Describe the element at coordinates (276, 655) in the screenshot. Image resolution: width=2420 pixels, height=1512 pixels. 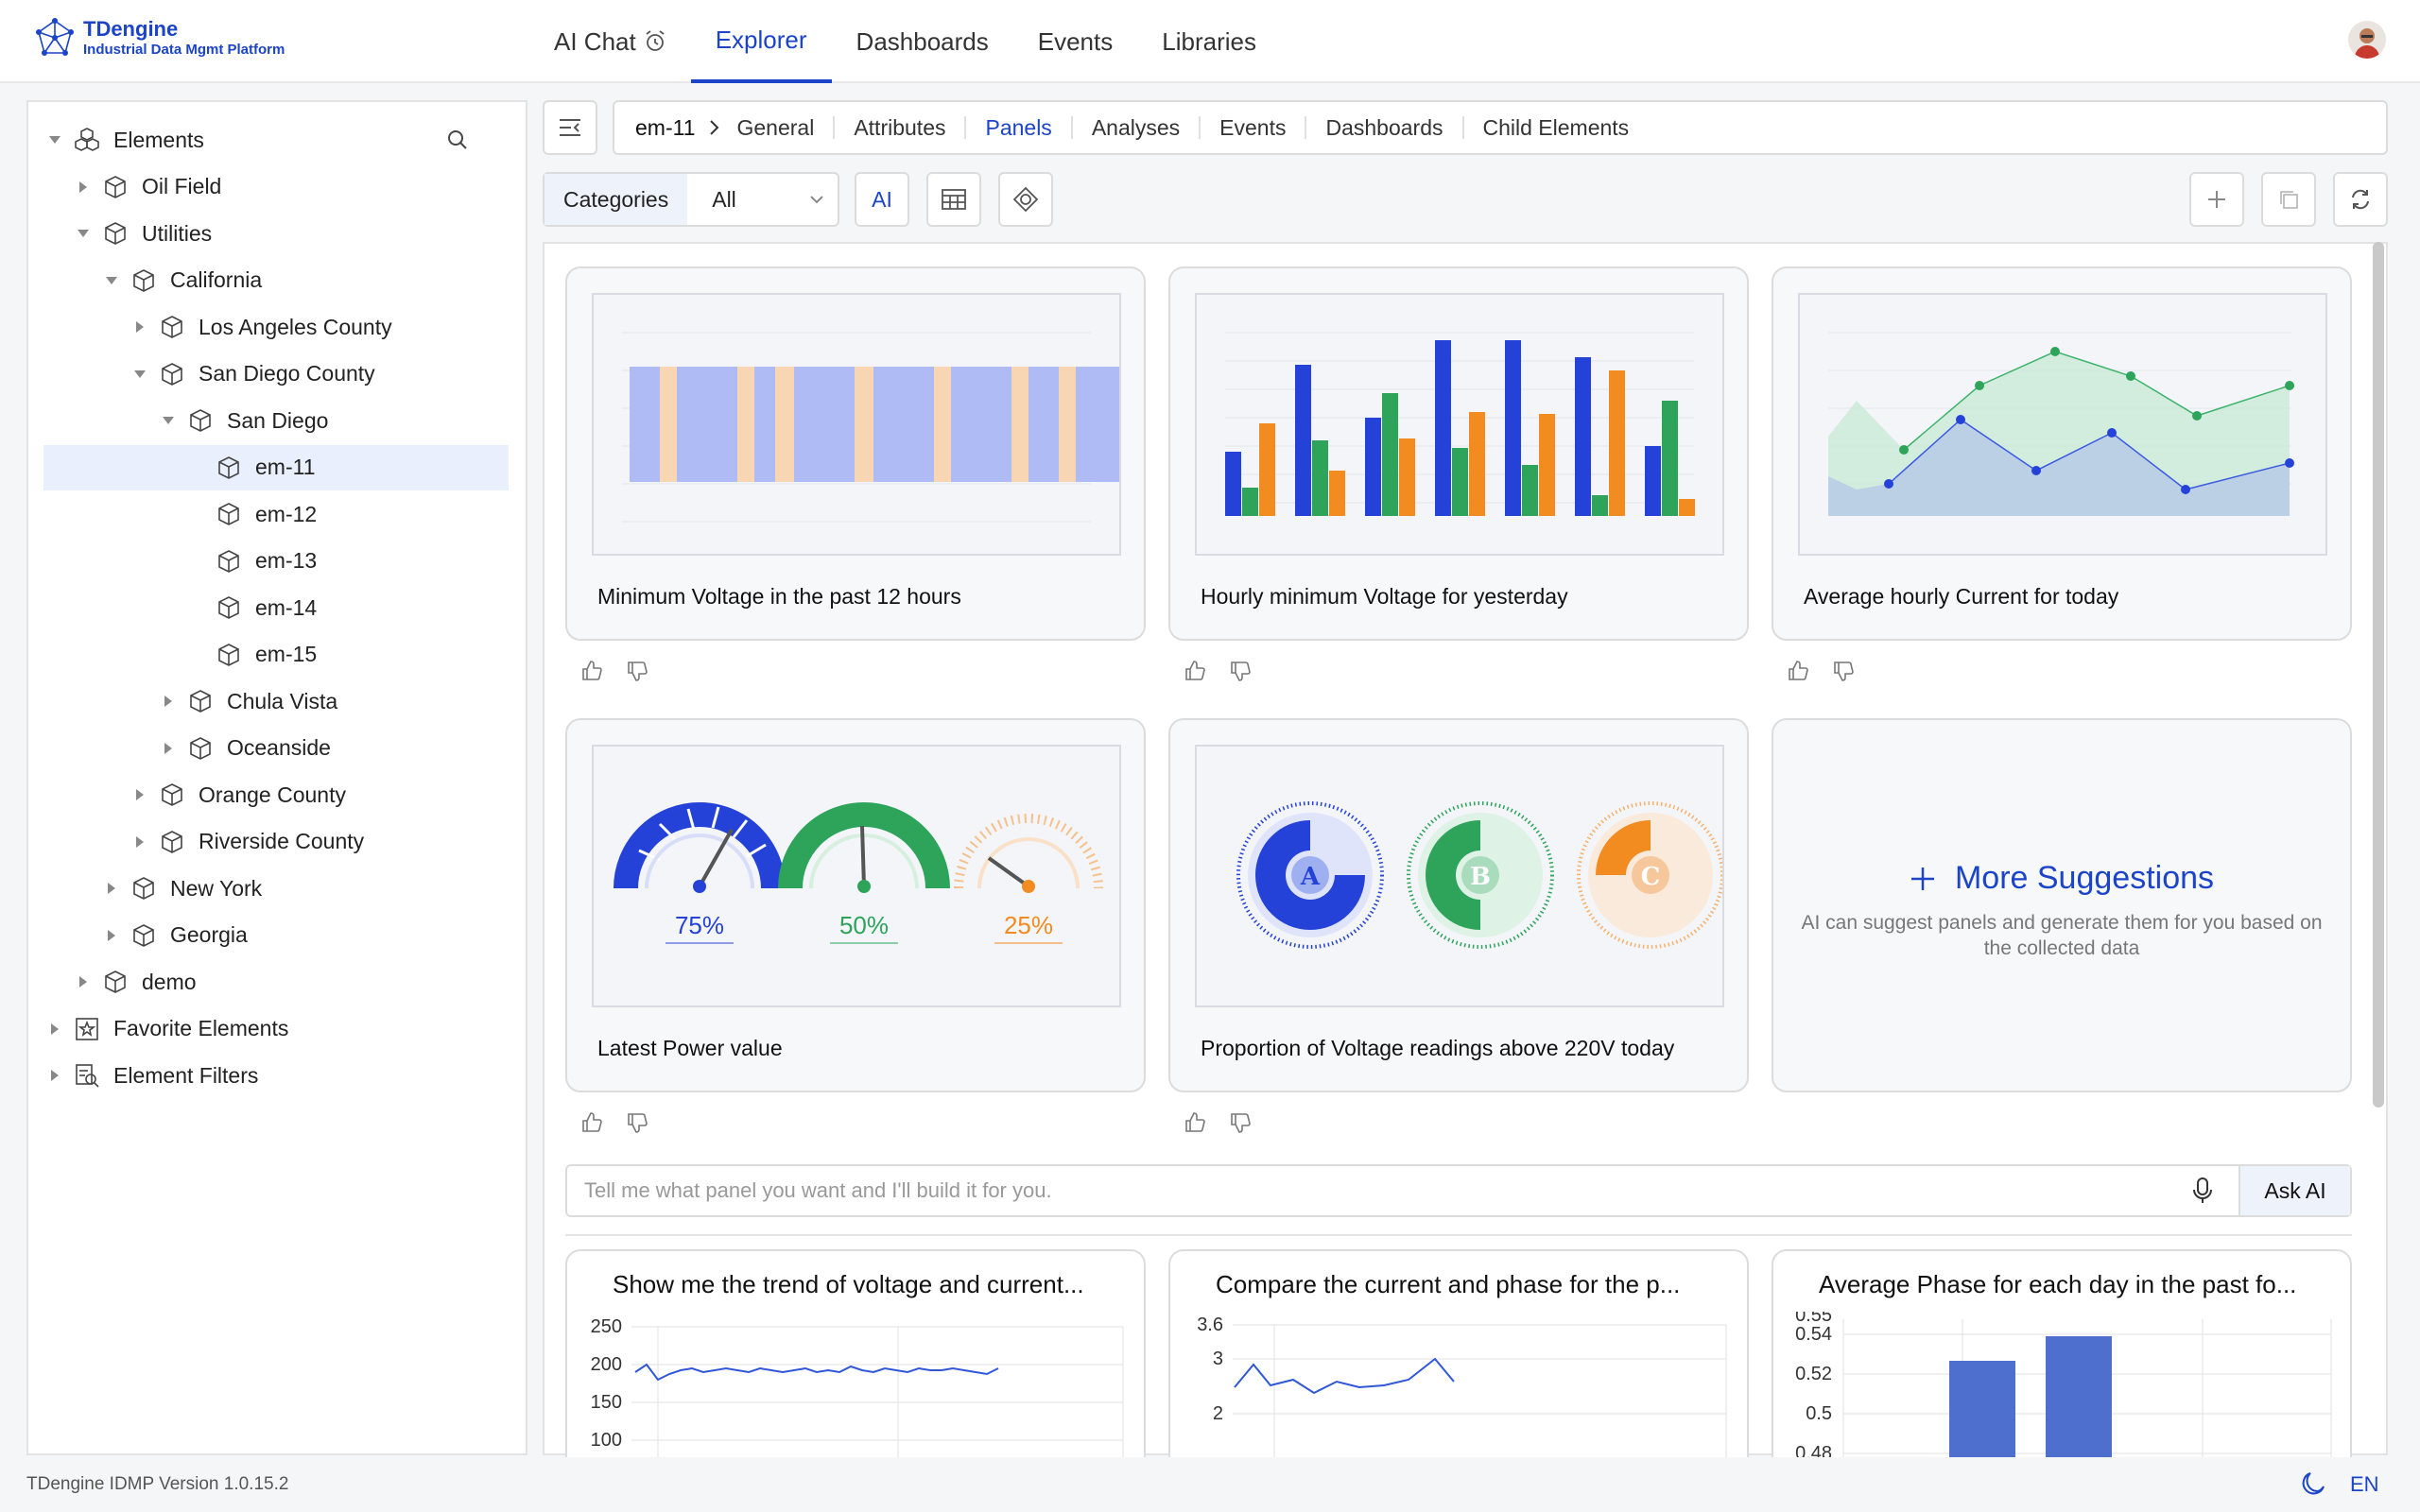
I see `tree-node-em15: em-15` at that location.